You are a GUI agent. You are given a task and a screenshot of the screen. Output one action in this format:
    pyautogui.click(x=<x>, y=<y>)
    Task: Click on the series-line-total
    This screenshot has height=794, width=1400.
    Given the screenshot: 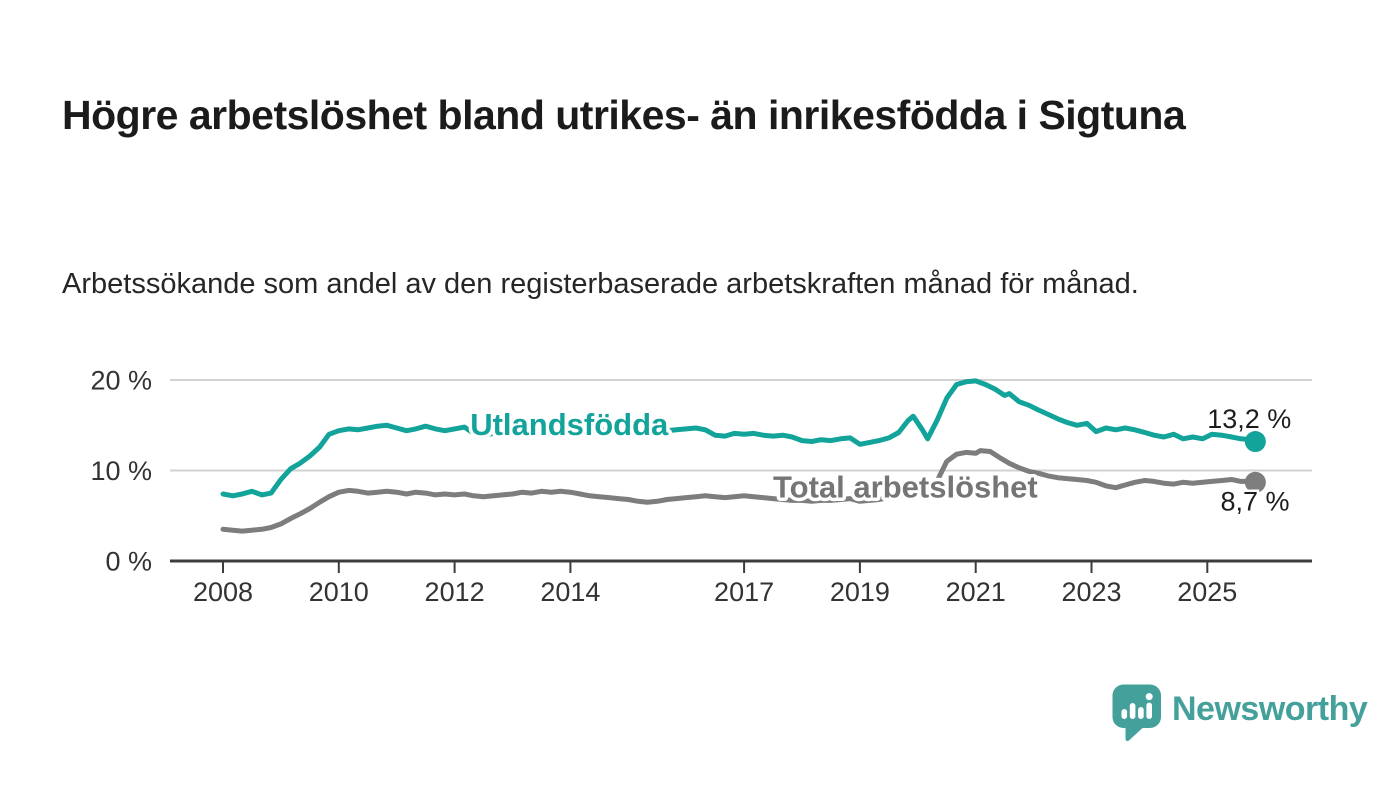 What is the action you would take?
    pyautogui.click(x=739, y=491)
    